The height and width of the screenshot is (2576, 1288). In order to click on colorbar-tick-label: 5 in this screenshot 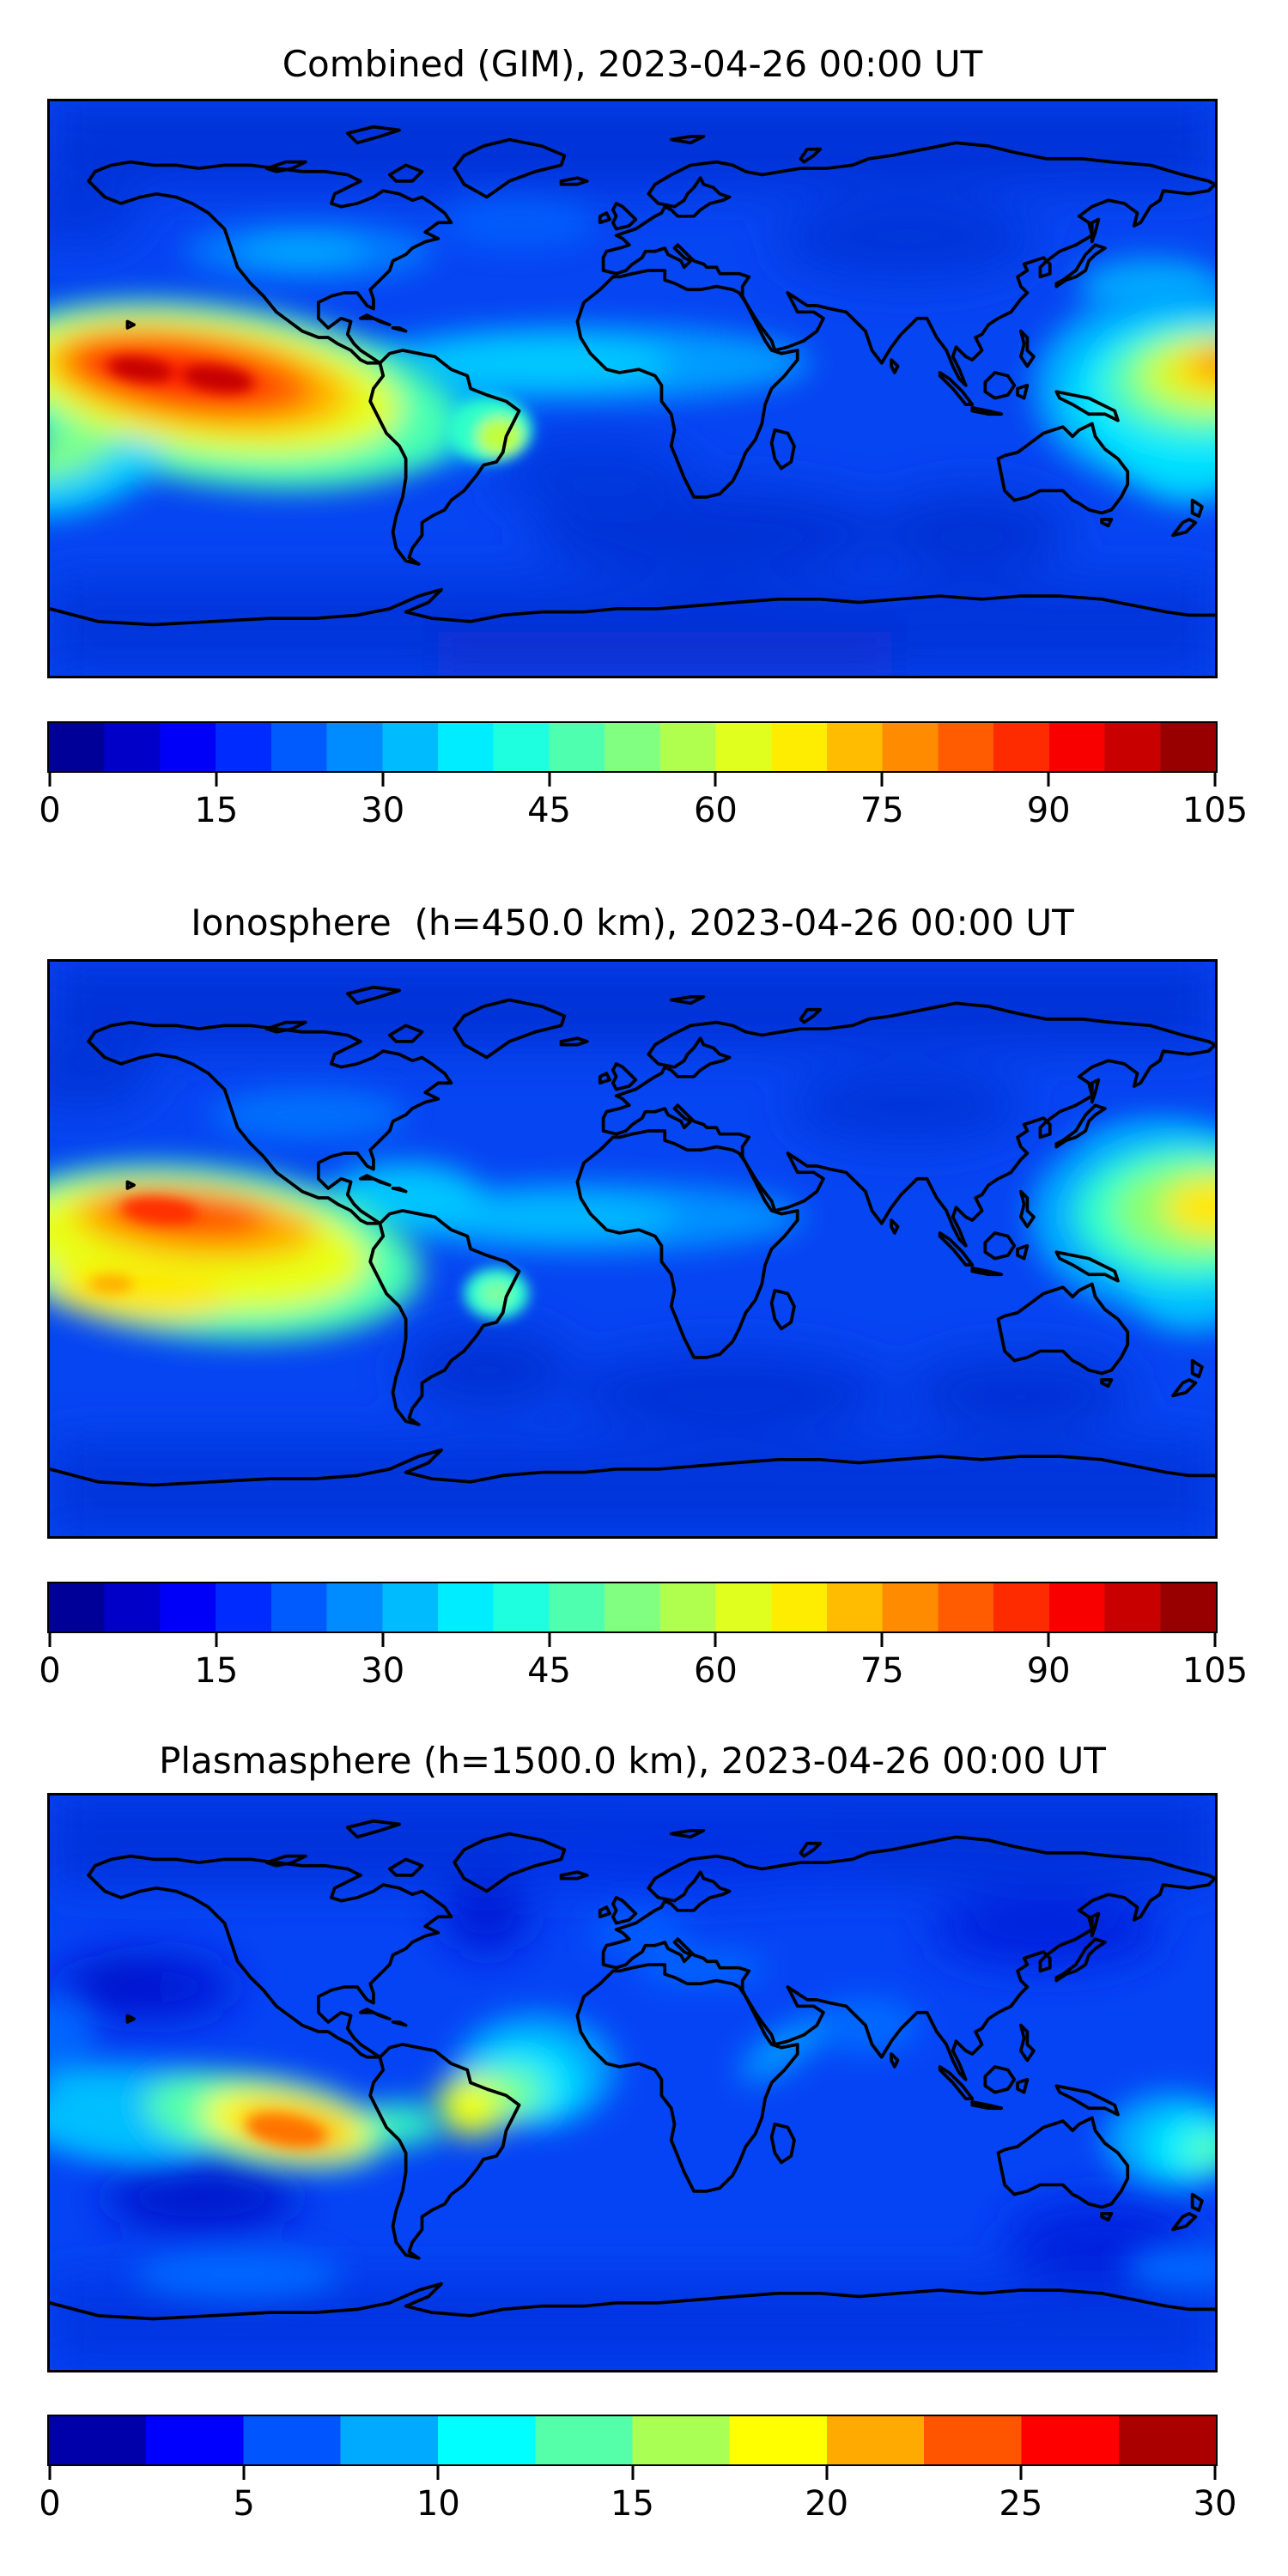, I will do `click(244, 2504)`.